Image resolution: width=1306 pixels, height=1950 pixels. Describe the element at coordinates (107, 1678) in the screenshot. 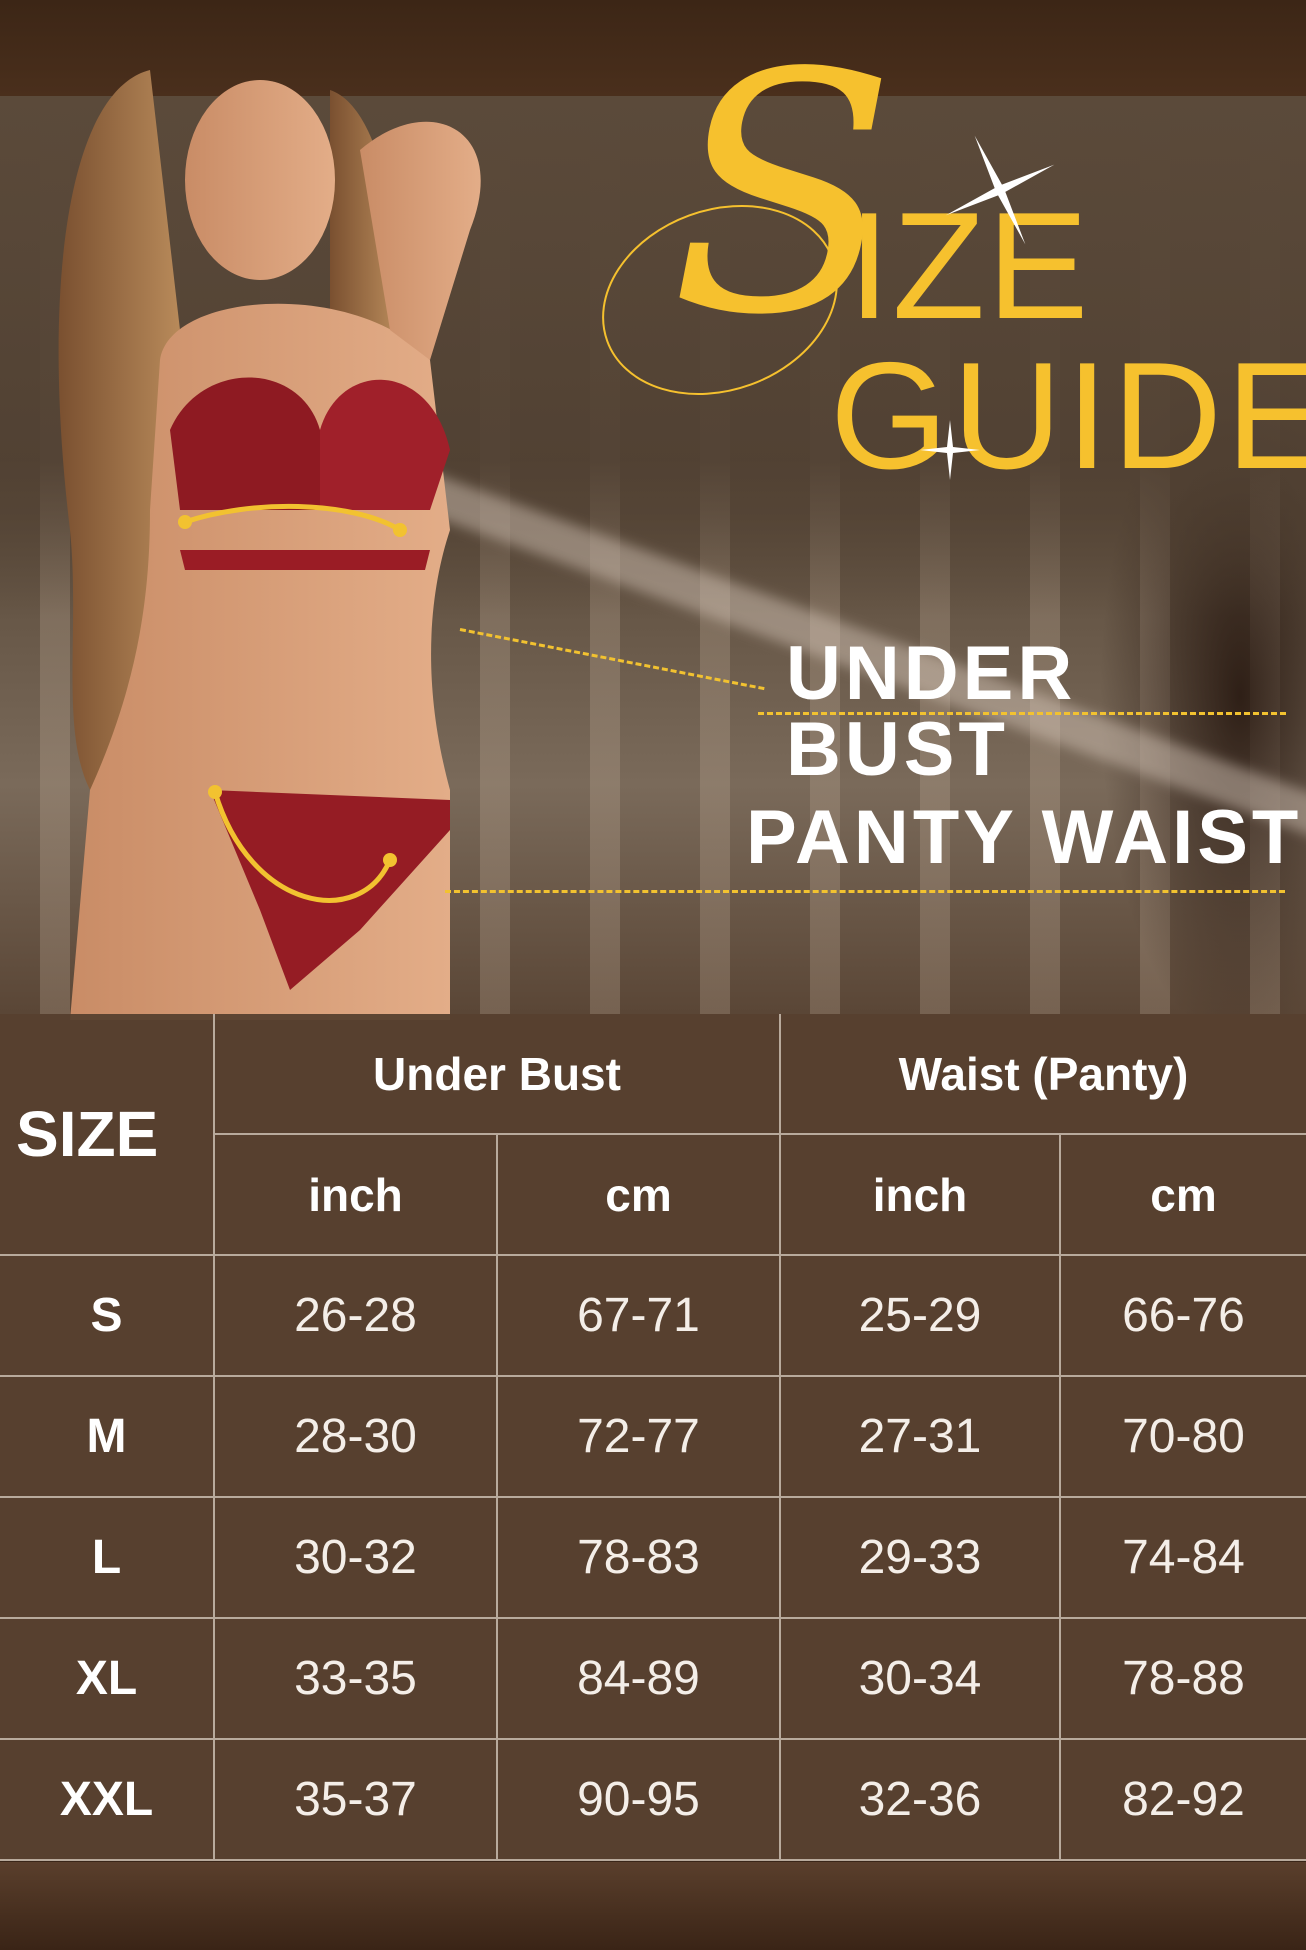

I see `size-cell: XL` at that location.